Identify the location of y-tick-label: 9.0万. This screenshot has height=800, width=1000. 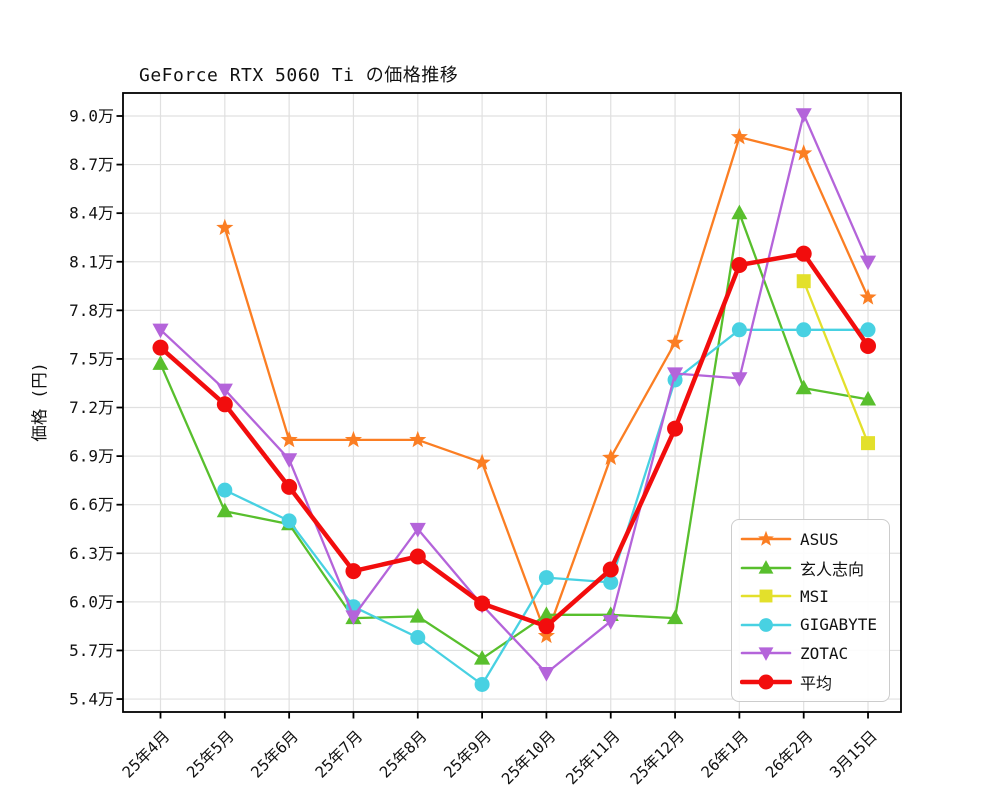
(91, 115).